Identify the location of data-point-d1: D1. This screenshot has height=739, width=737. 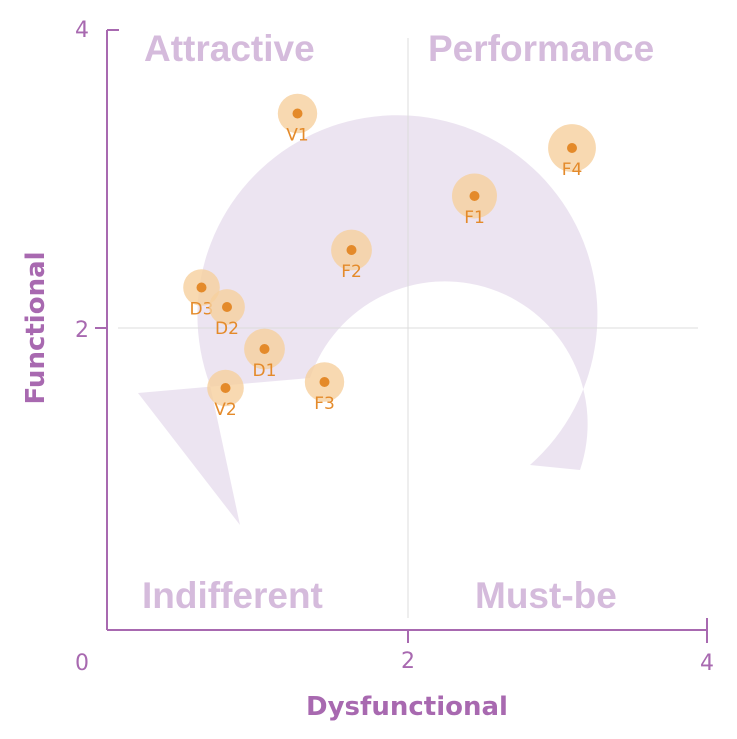
(264, 354).